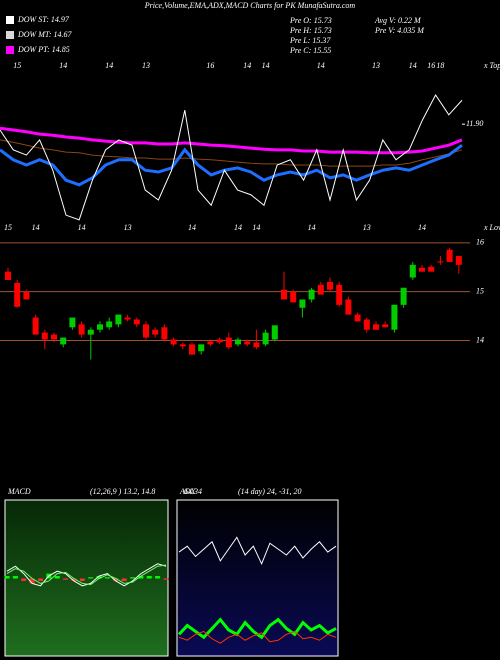  I want to click on macd-line, so click(86, 575).